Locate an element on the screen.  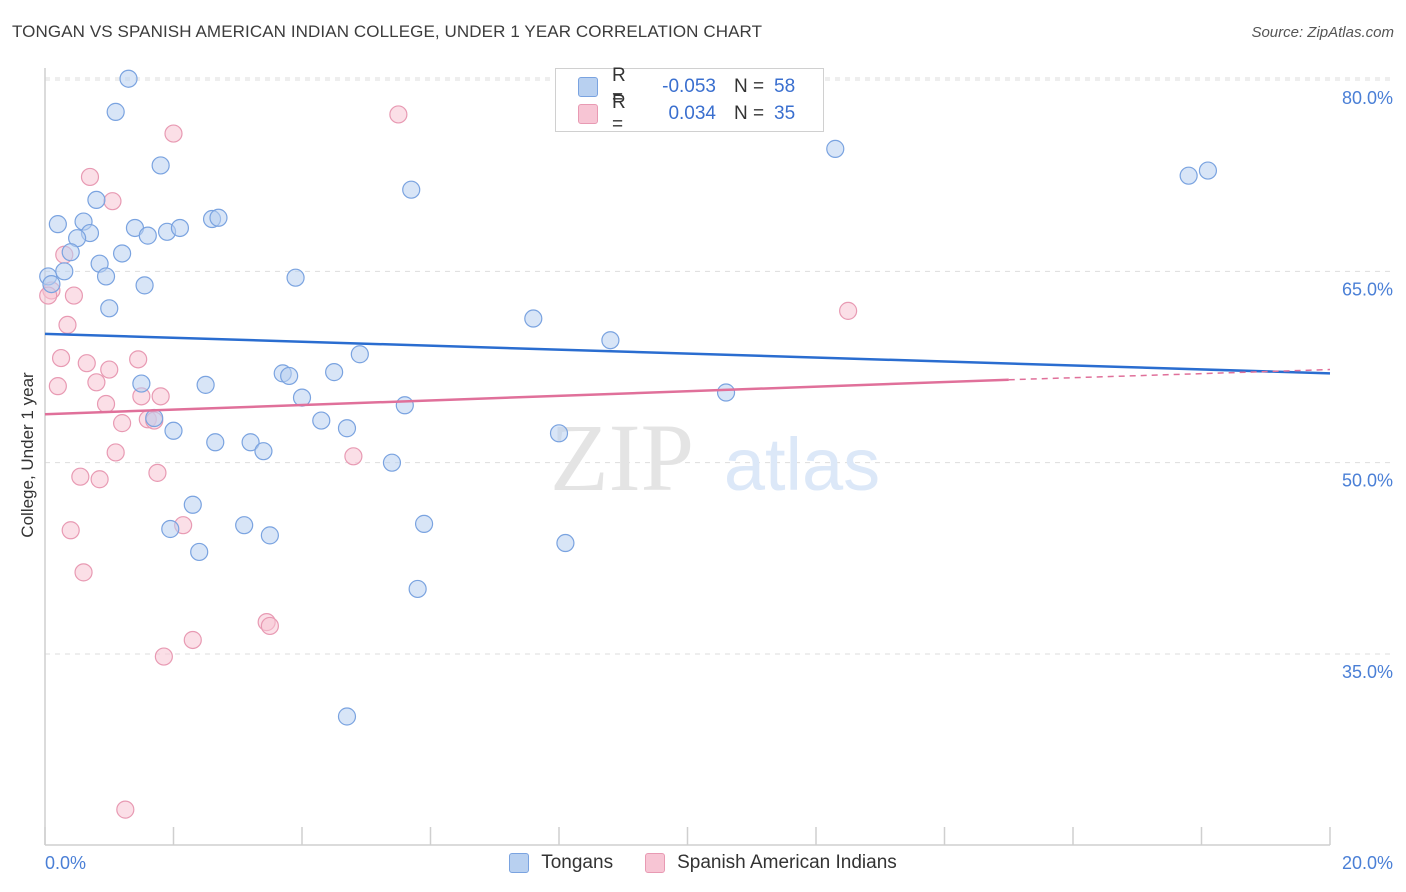
correlation-legend: R = -0.053 N = 58 R = 0.034 N = 35 is located at coordinates (689, 100).